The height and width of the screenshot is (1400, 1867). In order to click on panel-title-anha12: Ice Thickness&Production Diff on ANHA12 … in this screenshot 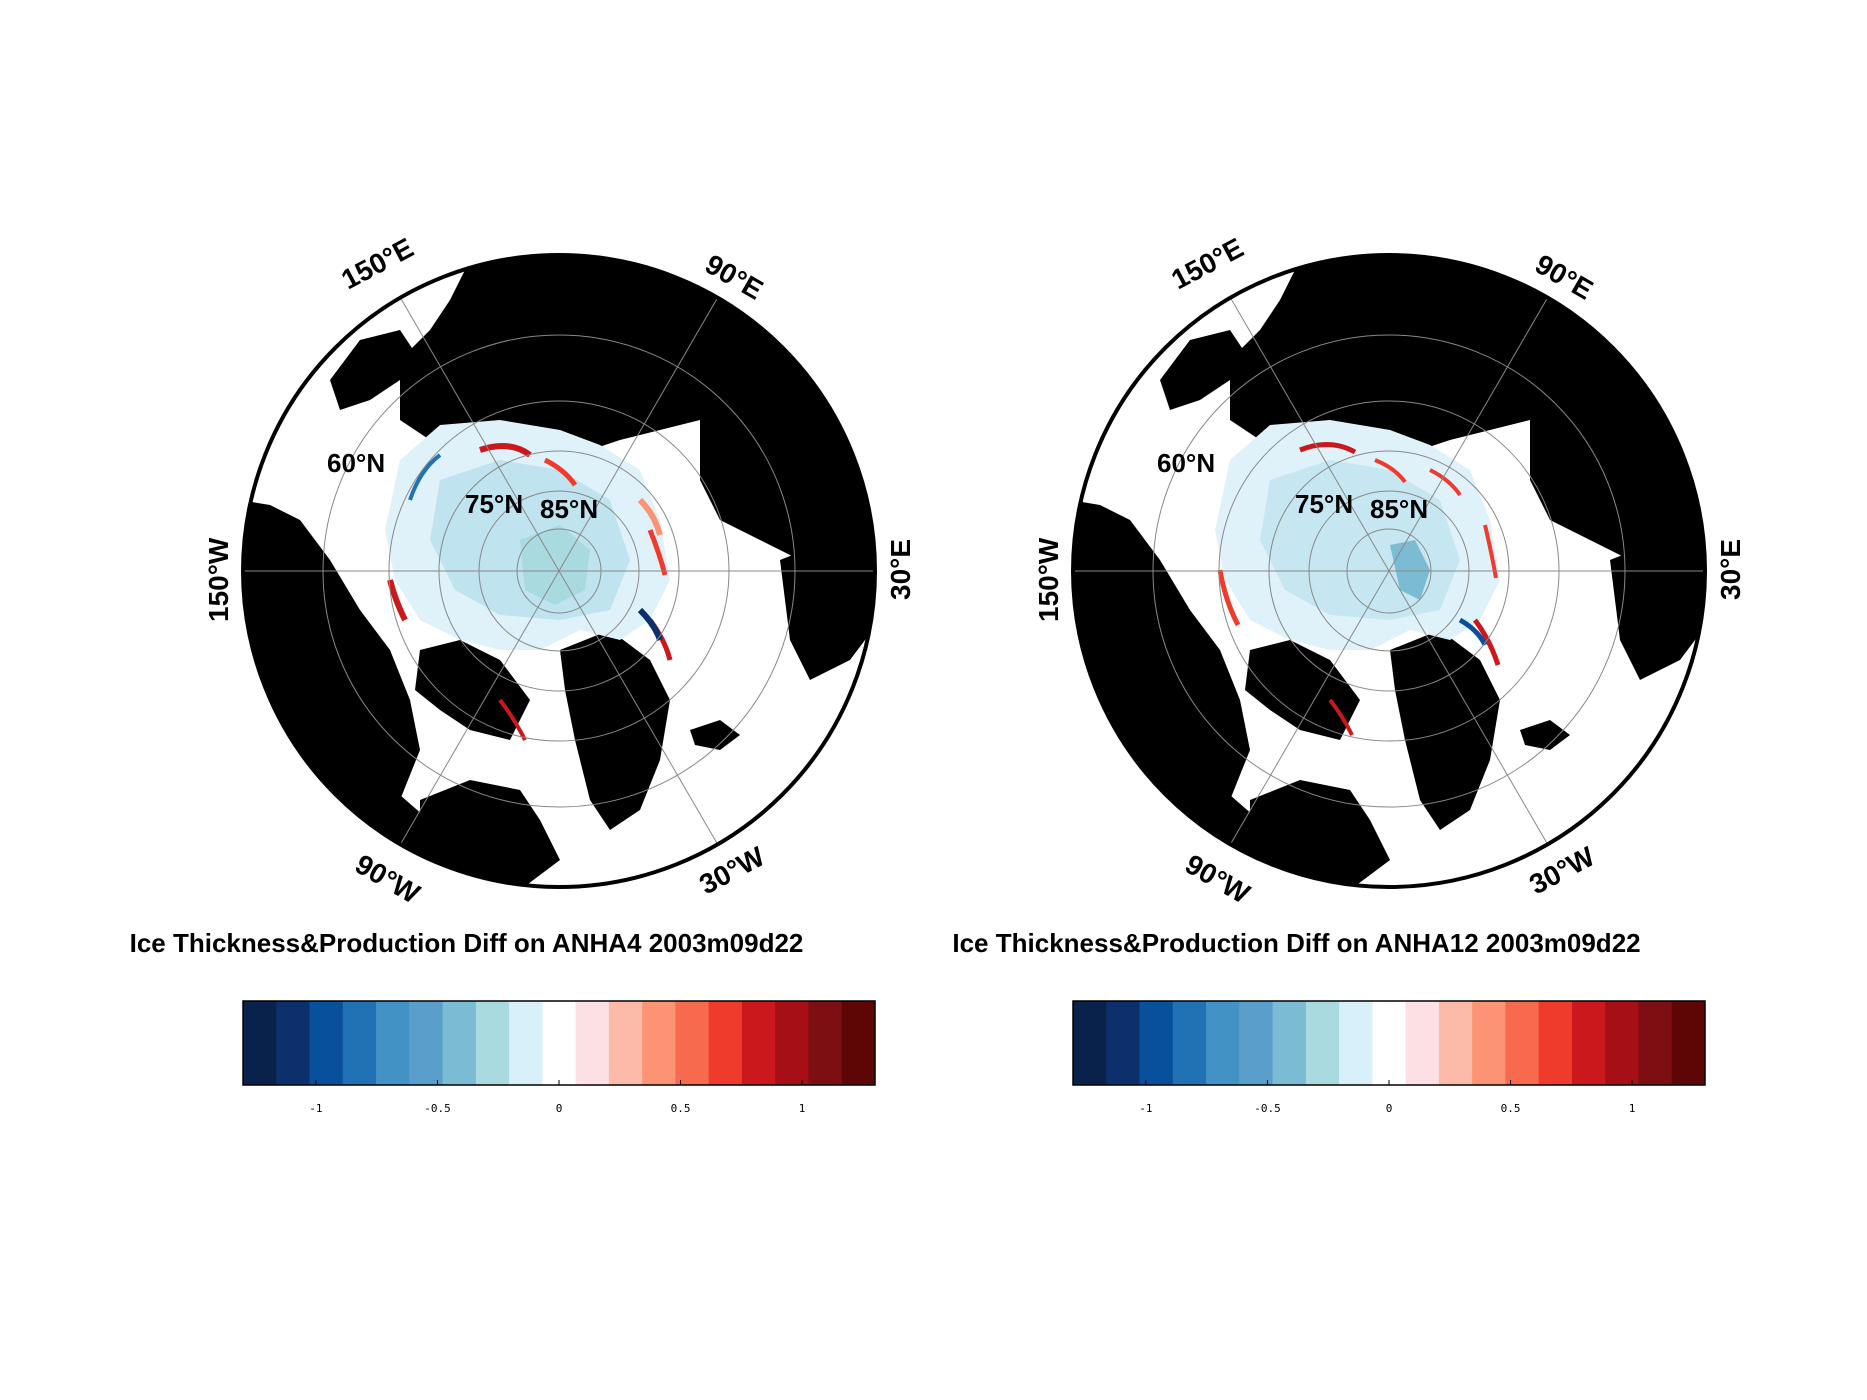, I will do `click(1296, 943)`.